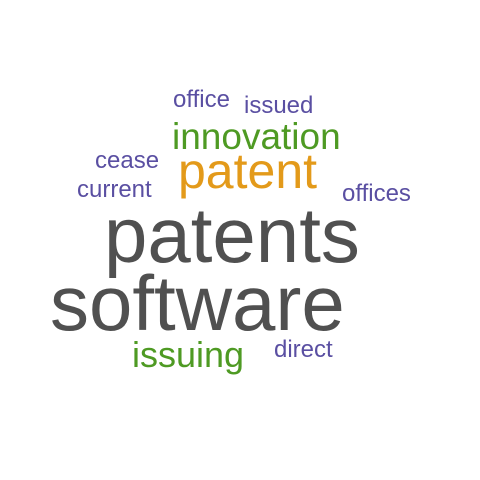 This screenshot has width=480, height=480. What do you see at coordinates (256, 136) in the screenshot?
I see `word-innovation: innovation` at bounding box center [256, 136].